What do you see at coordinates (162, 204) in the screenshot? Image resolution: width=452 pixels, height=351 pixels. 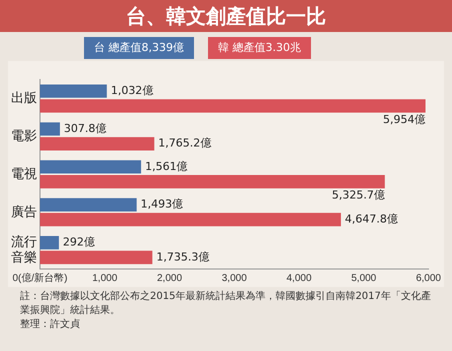 I see `data-label: 1,493億` at bounding box center [162, 204].